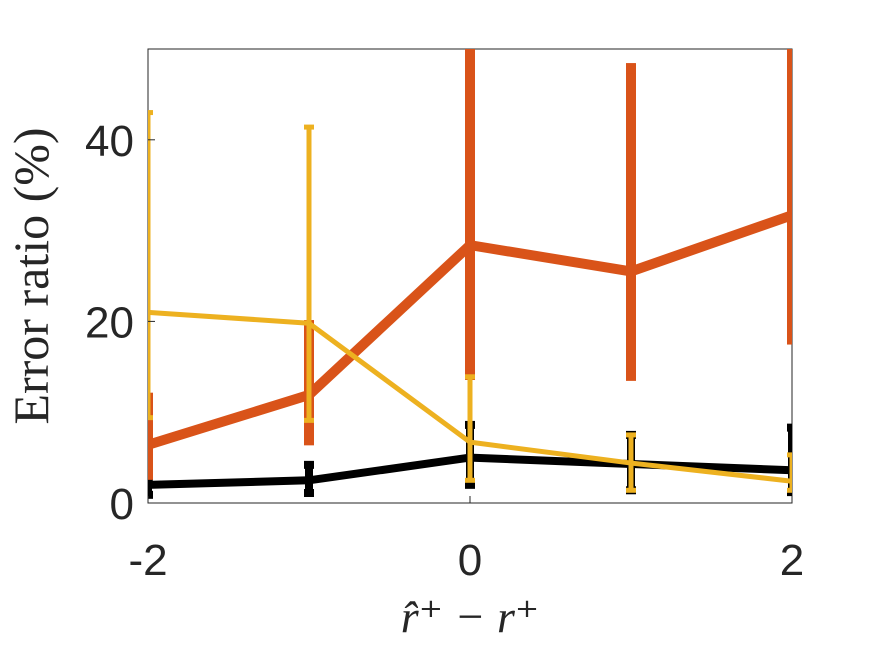 Image resolution: width=875 pixels, height=656 pixels. I want to click on y-tick-label: 40, so click(109, 141).